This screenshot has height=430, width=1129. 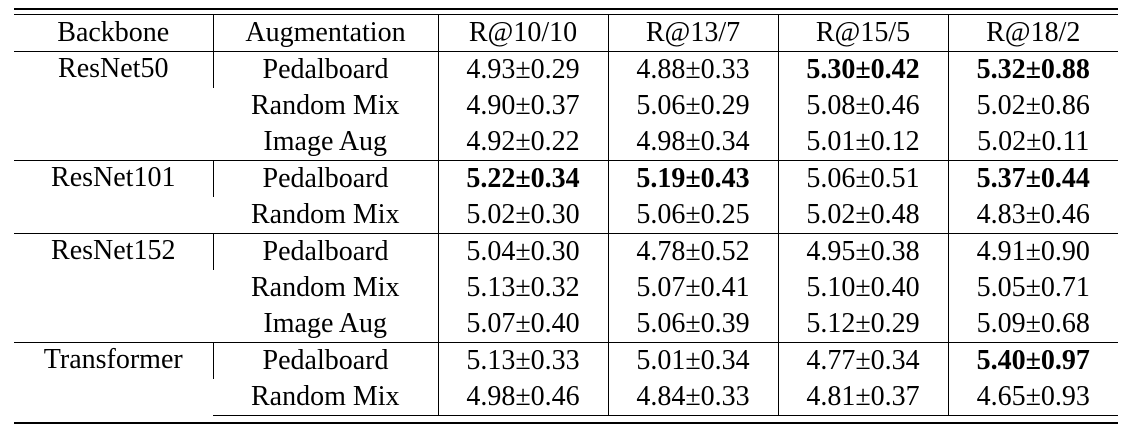 I want to click on metric-cell: 5.40±0.97, so click(x=1032, y=360).